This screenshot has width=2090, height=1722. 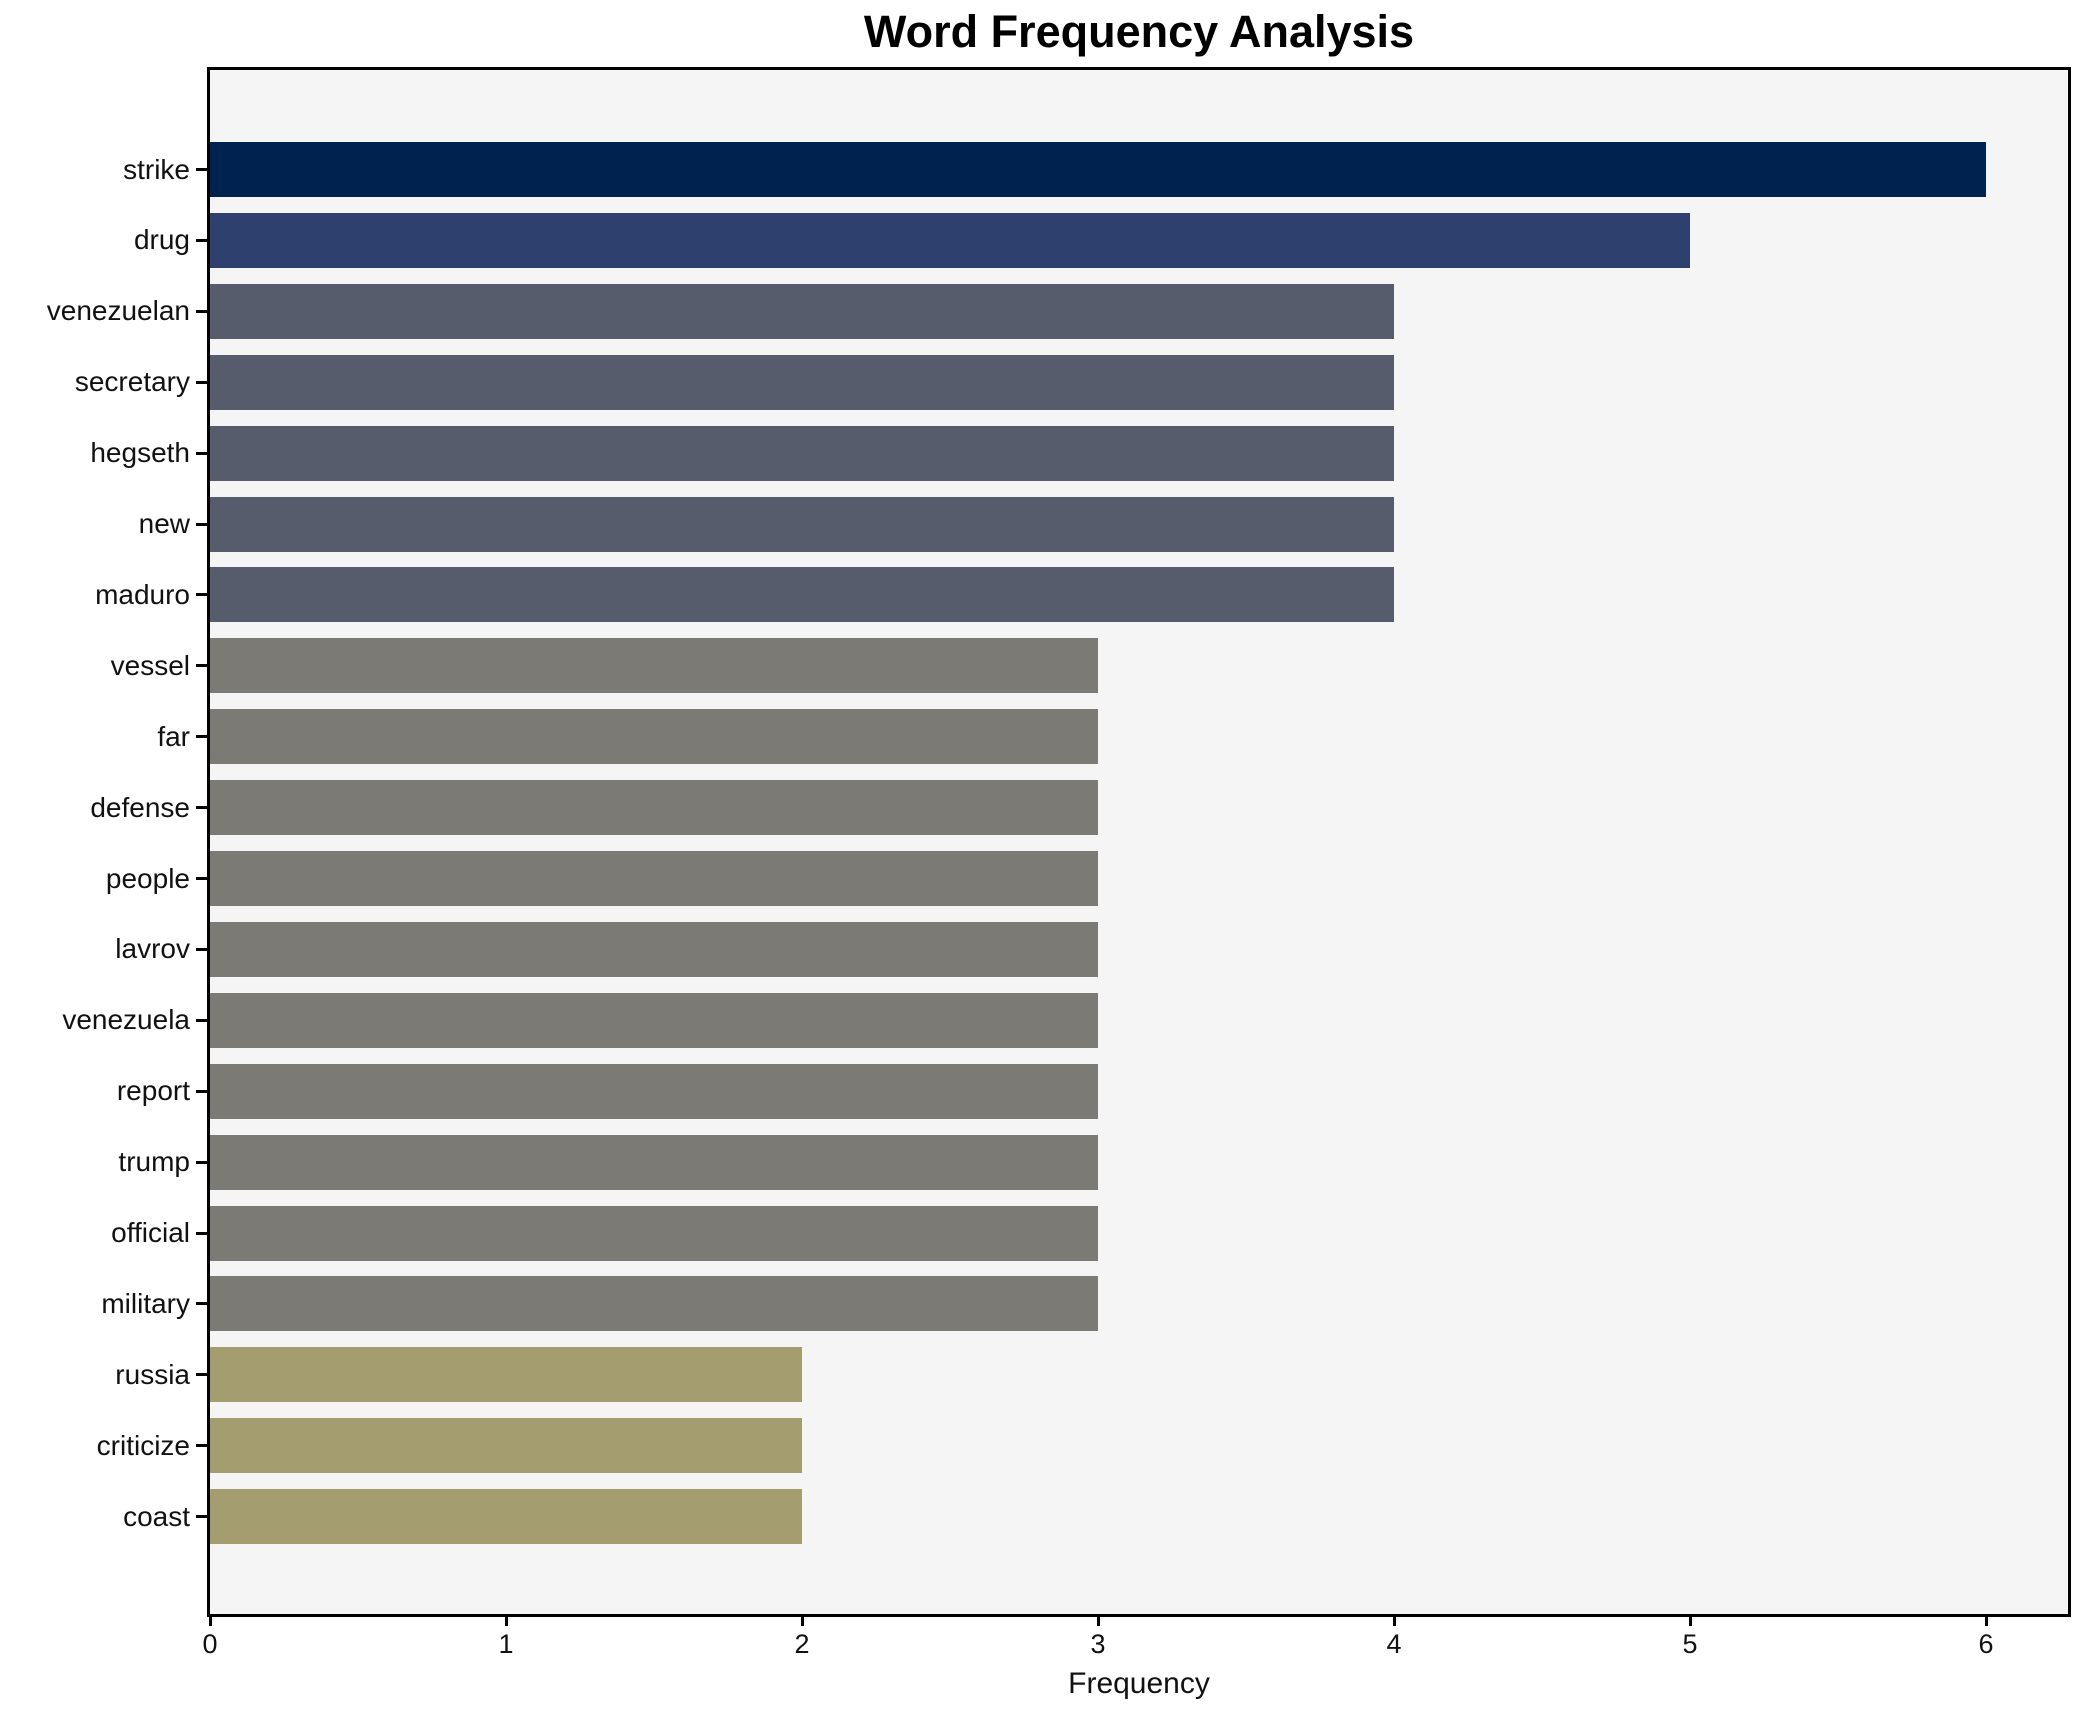 I want to click on y-tick-label-strike: strike, so click(x=156, y=169).